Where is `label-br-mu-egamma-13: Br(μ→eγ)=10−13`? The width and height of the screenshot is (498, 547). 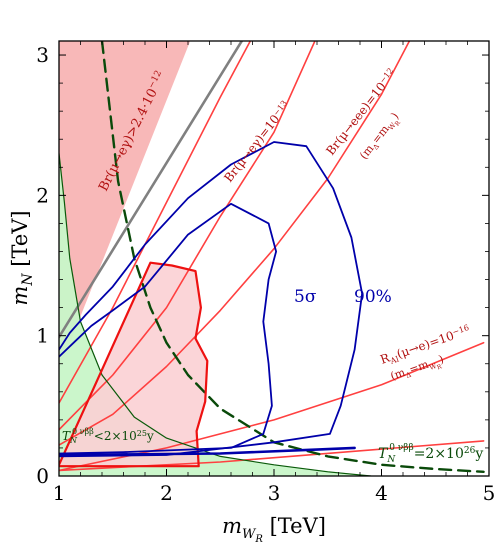
label-br-mu-egamma-13: Br(μ→eγ)=10−13 is located at coordinates (257, 142).